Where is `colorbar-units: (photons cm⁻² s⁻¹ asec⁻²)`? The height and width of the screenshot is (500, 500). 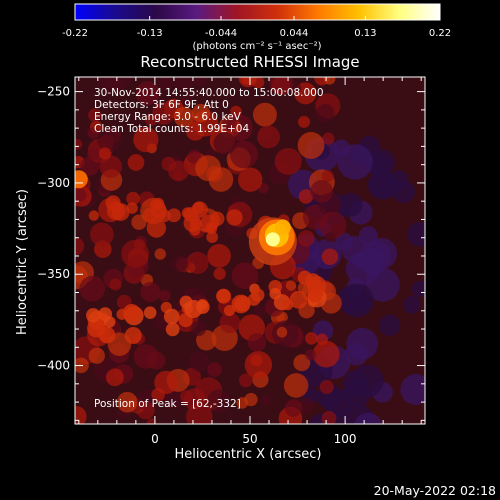
colorbar-units: (photons cm⁻² s⁻¹ asec⁻²) is located at coordinates (256, 46).